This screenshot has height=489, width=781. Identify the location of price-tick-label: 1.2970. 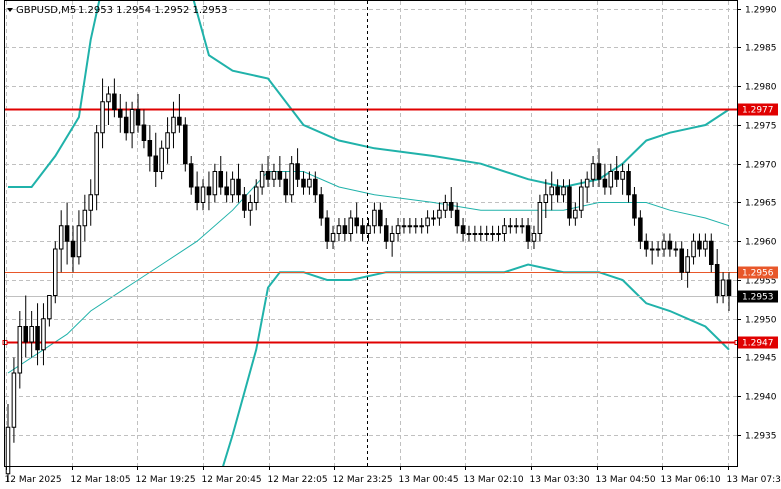
(761, 166).